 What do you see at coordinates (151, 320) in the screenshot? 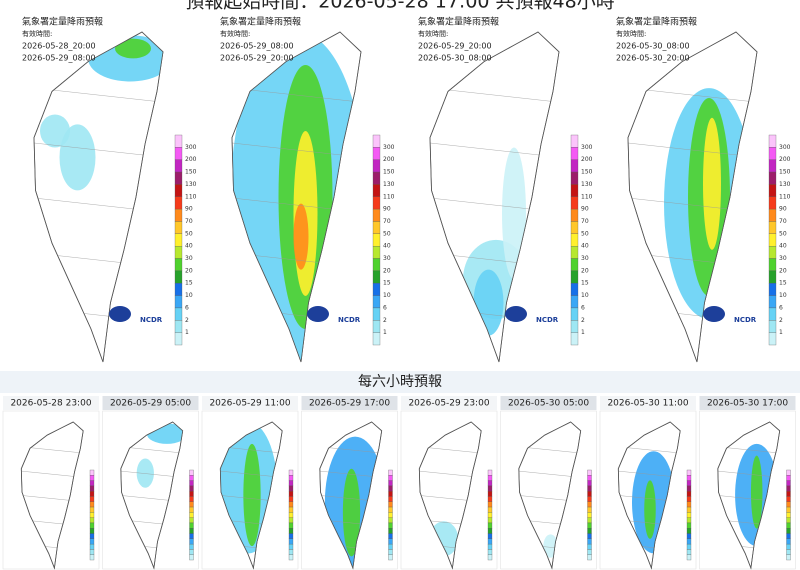
I see `ncdr-logo: NCDR` at bounding box center [151, 320].